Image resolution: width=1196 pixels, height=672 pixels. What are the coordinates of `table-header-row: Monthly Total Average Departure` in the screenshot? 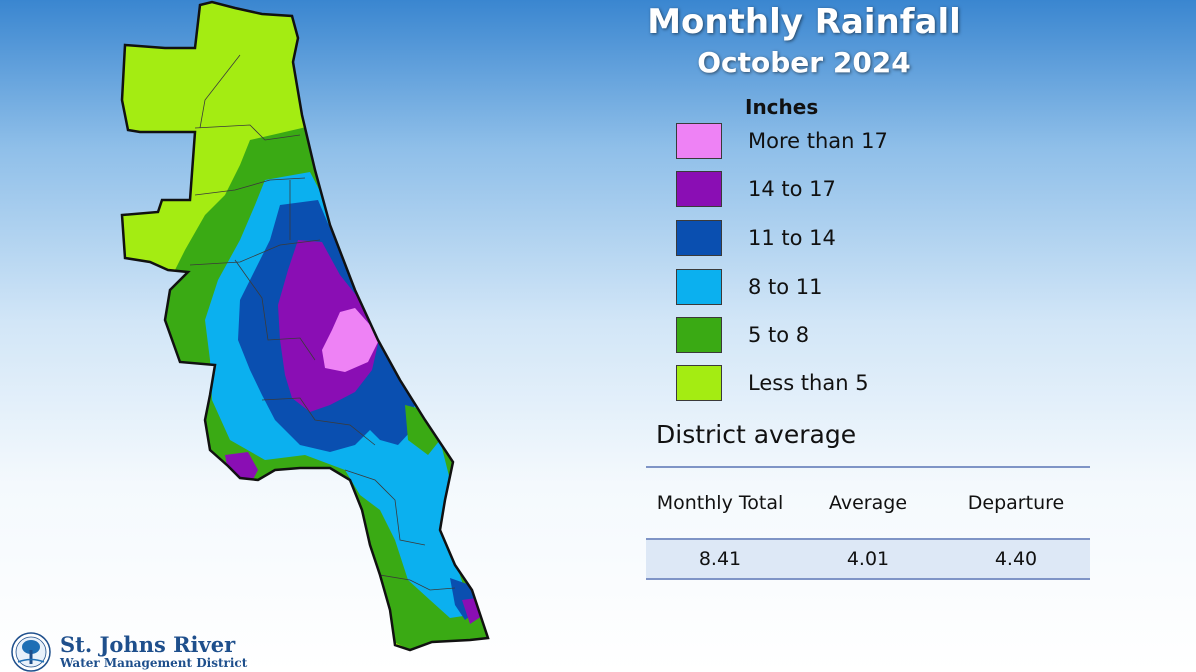 It's located at (868, 503).